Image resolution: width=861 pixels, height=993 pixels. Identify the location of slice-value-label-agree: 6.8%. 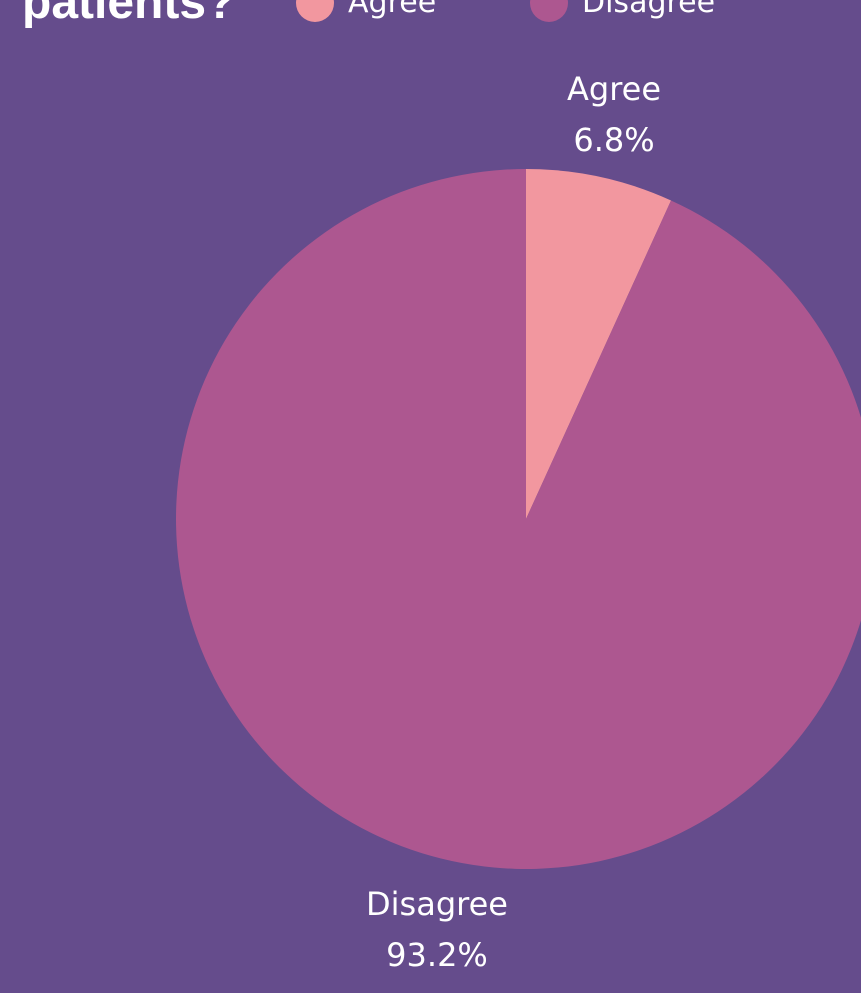
(613, 140).